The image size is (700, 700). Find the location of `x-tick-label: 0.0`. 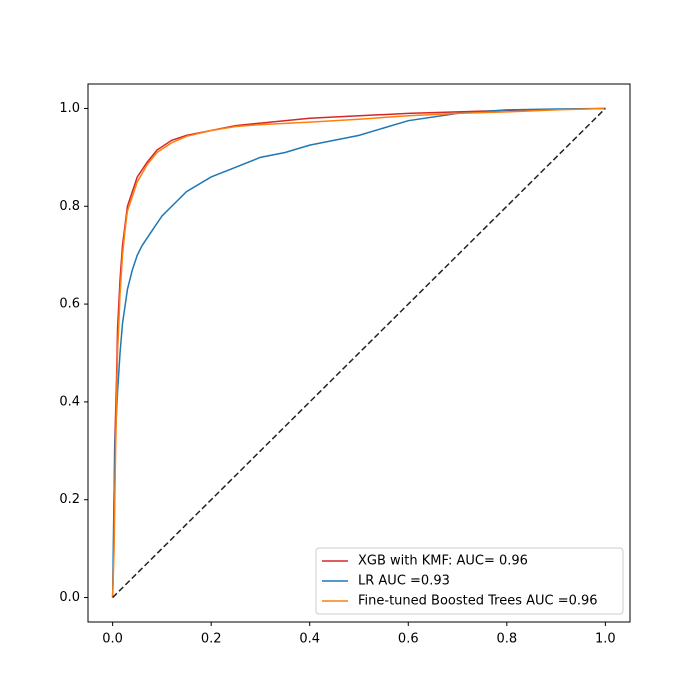

x-tick-label: 0.0 is located at coordinates (112, 639).